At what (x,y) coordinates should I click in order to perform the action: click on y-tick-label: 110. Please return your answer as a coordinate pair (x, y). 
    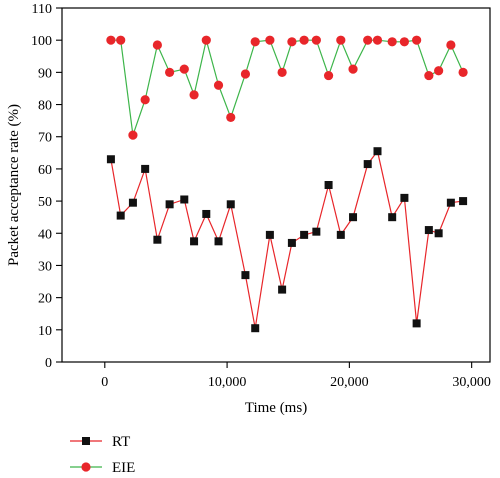
    Looking at the image, I should click on (42, 9).